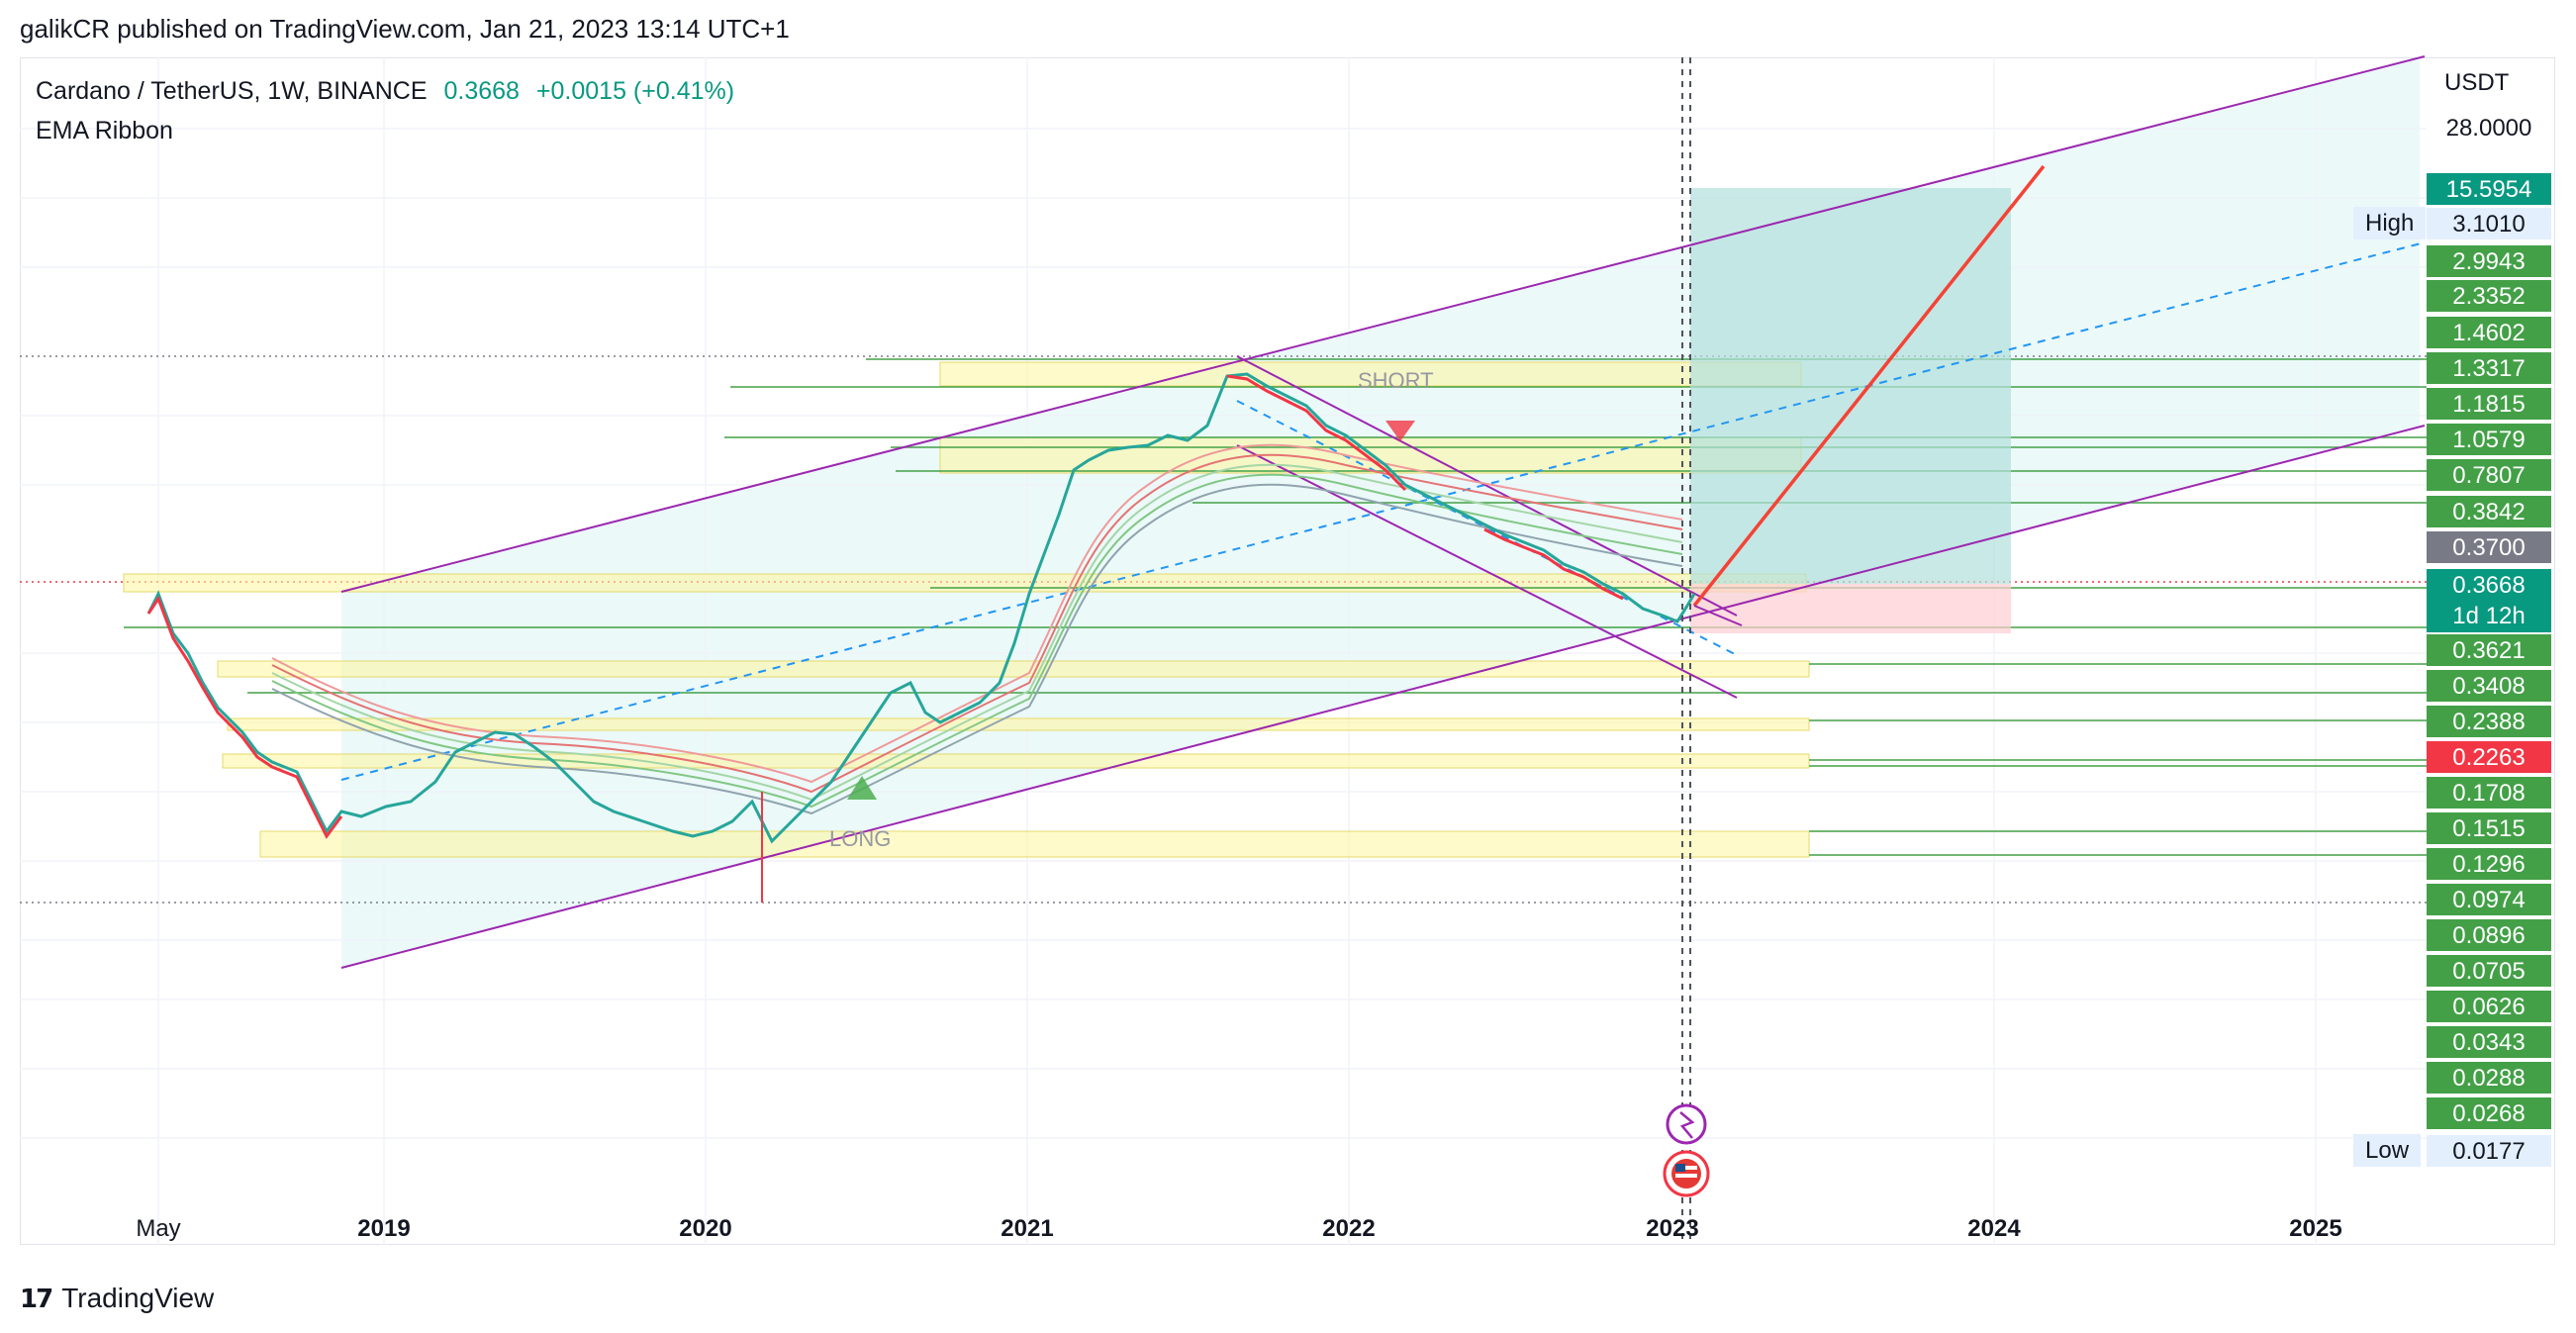  Describe the element at coordinates (481, 91) in the screenshot. I see `last-price: 0.3668` at that location.